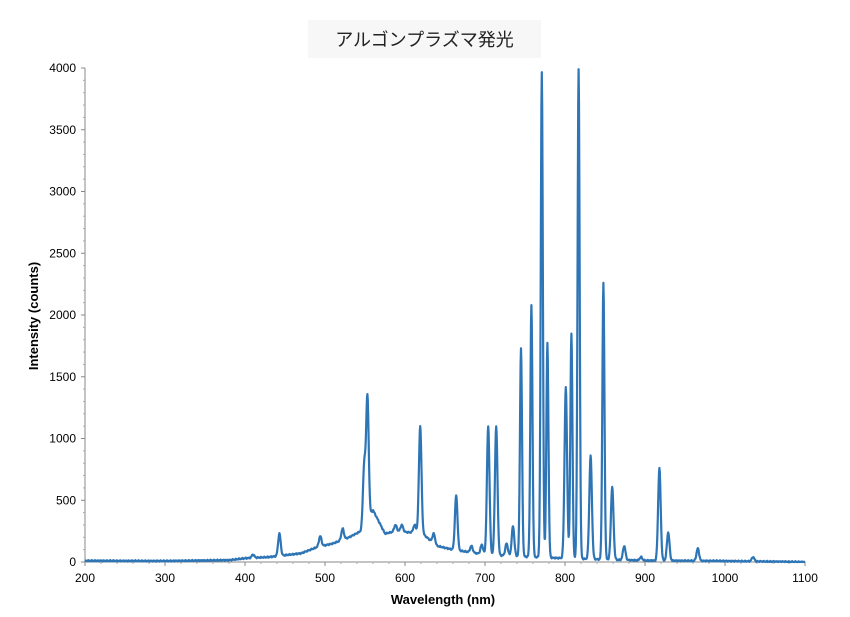 Image resolution: width=850 pixels, height=617 pixels. I want to click on x-tick-label: 900, so click(645, 578).